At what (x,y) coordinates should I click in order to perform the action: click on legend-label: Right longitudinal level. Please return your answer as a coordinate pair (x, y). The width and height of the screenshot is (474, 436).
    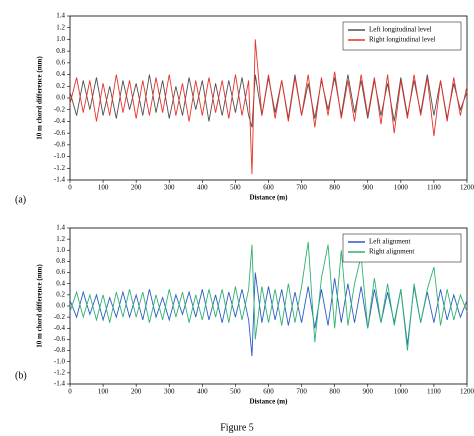
    Looking at the image, I should click on (402, 40).